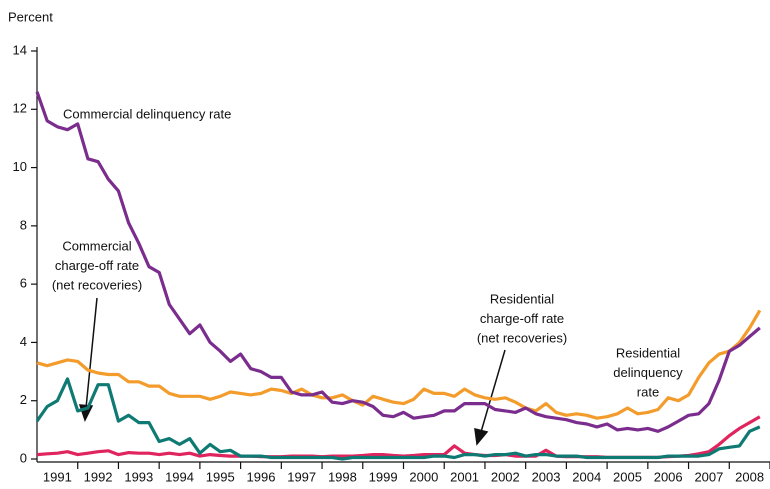  I want to click on x-tick-label: 1993, so click(138, 476).